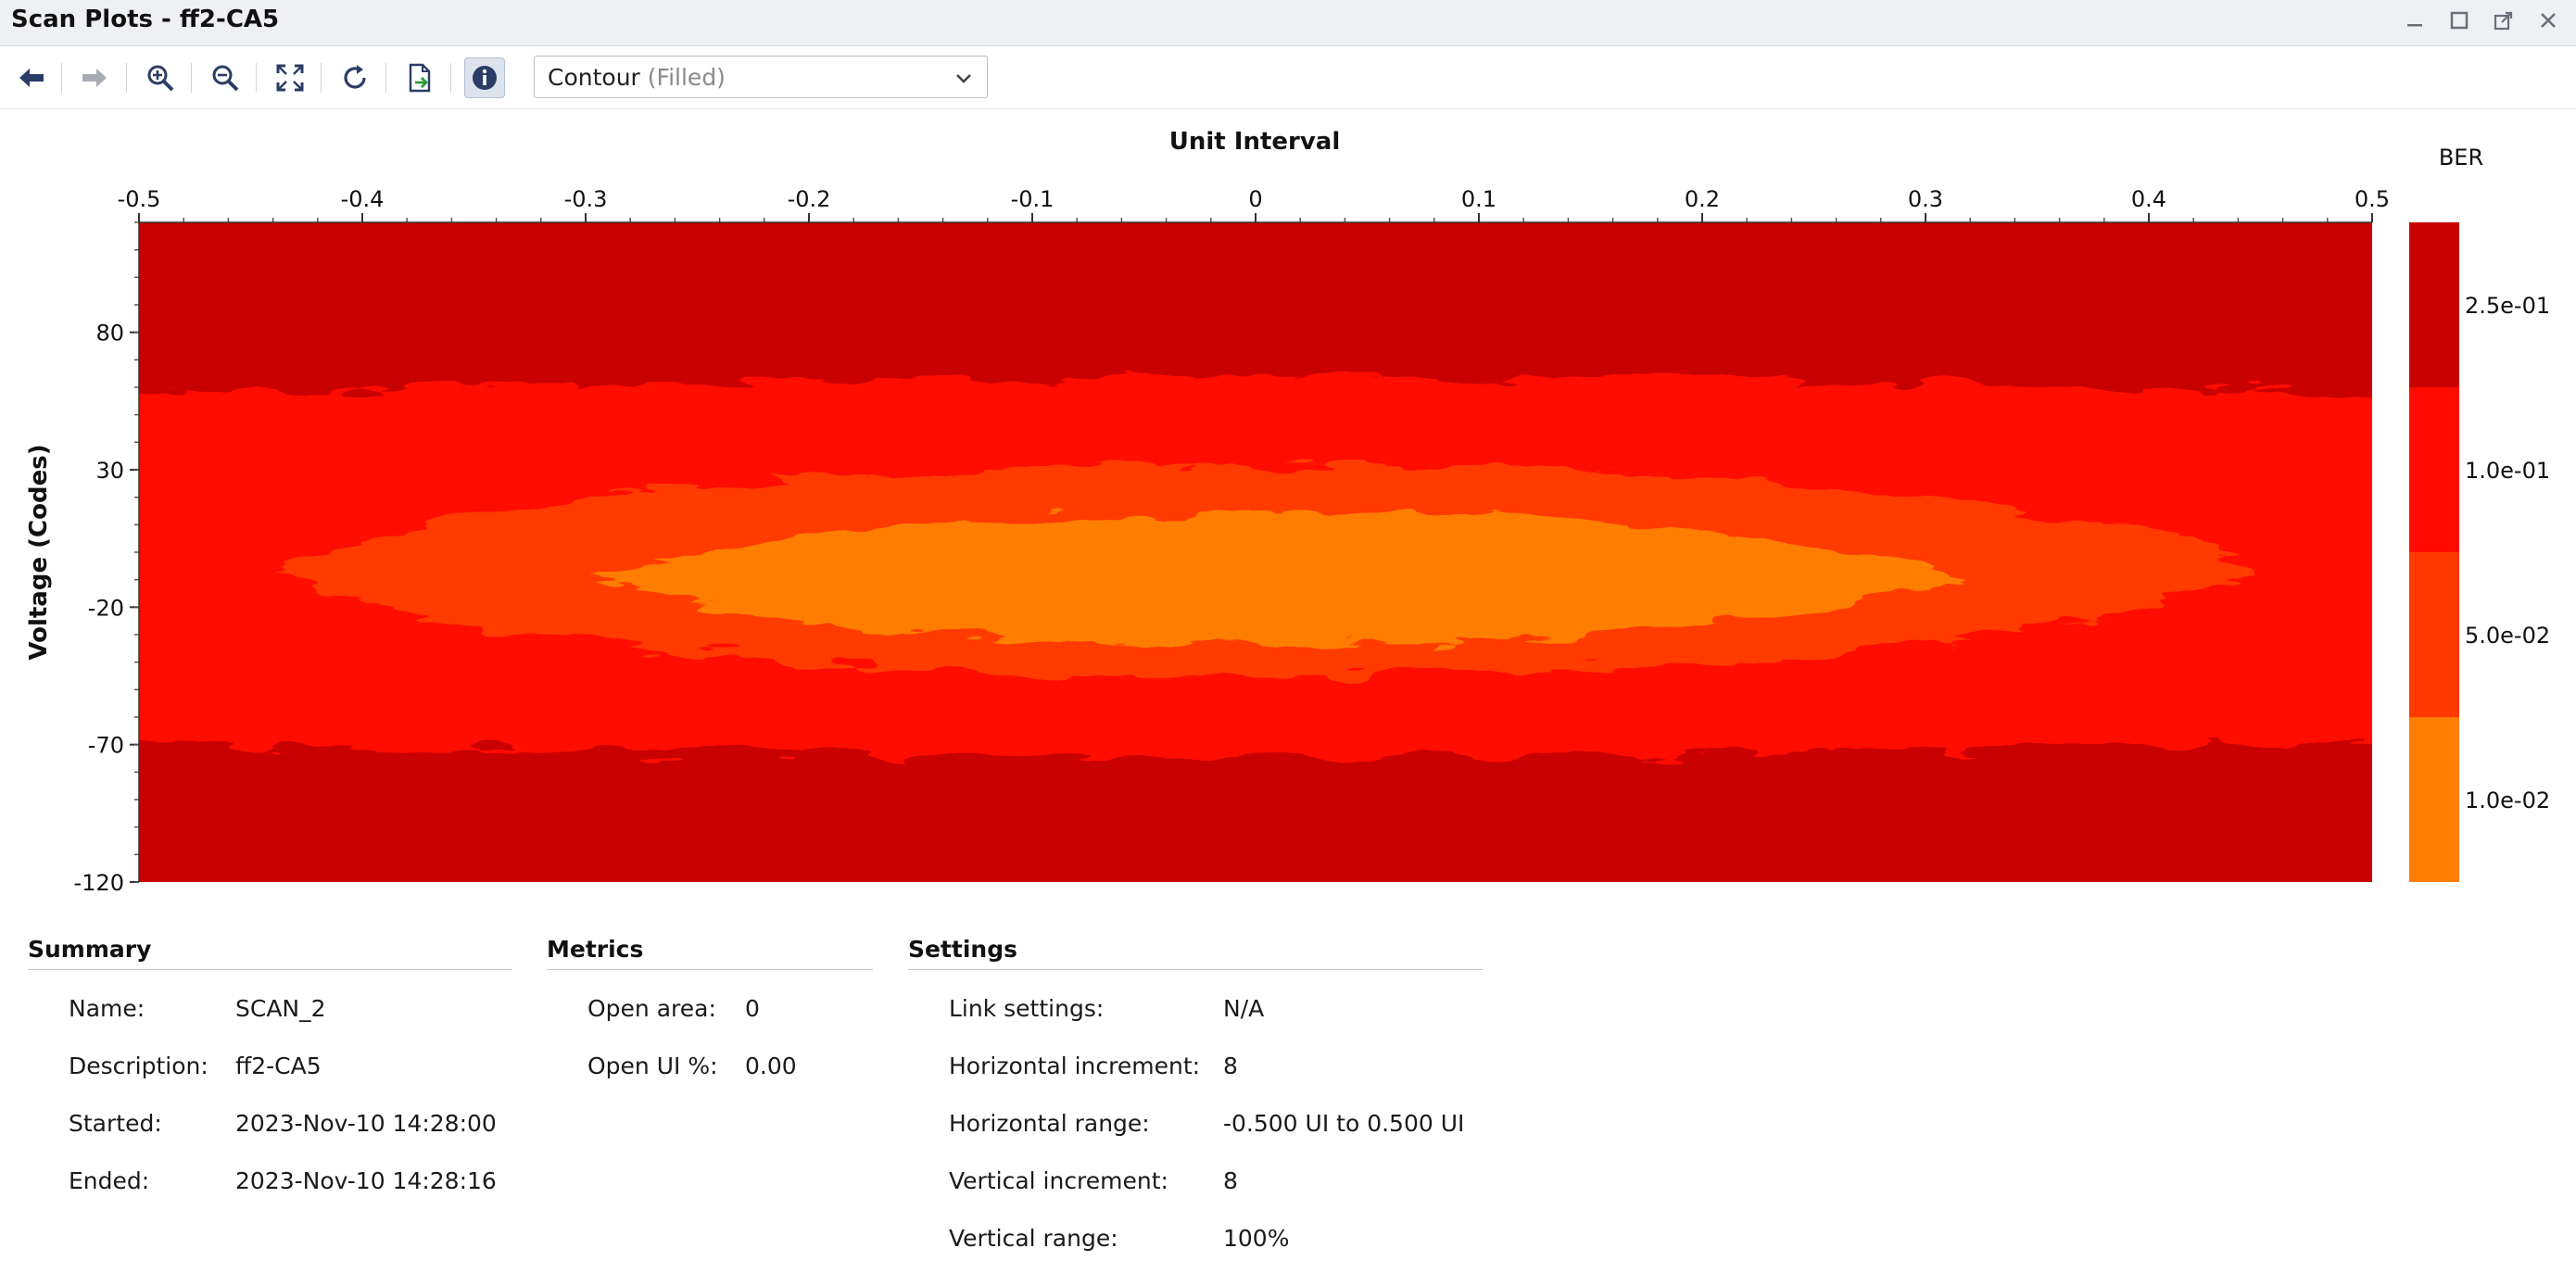 The height and width of the screenshot is (1286, 2576). What do you see at coordinates (1344, 1124) in the screenshot?
I see `settings-value: -0.500 UI to 0.500 UI` at bounding box center [1344, 1124].